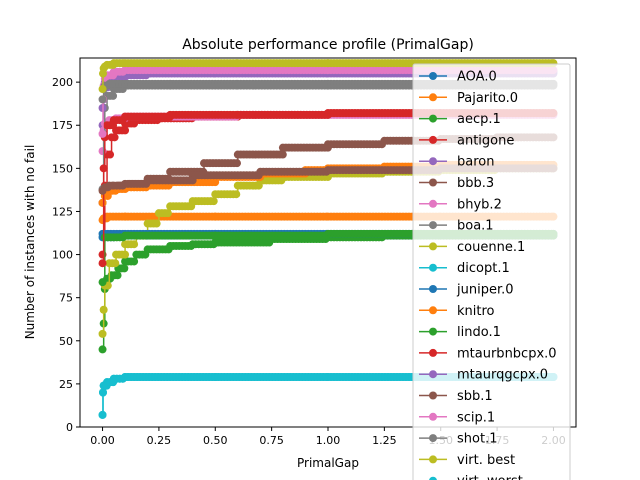  What do you see at coordinates (328, 45) in the screenshot?
I see `chart-title: Absolute performance profile (PrimalGap)` at bounding box center [328, 45].